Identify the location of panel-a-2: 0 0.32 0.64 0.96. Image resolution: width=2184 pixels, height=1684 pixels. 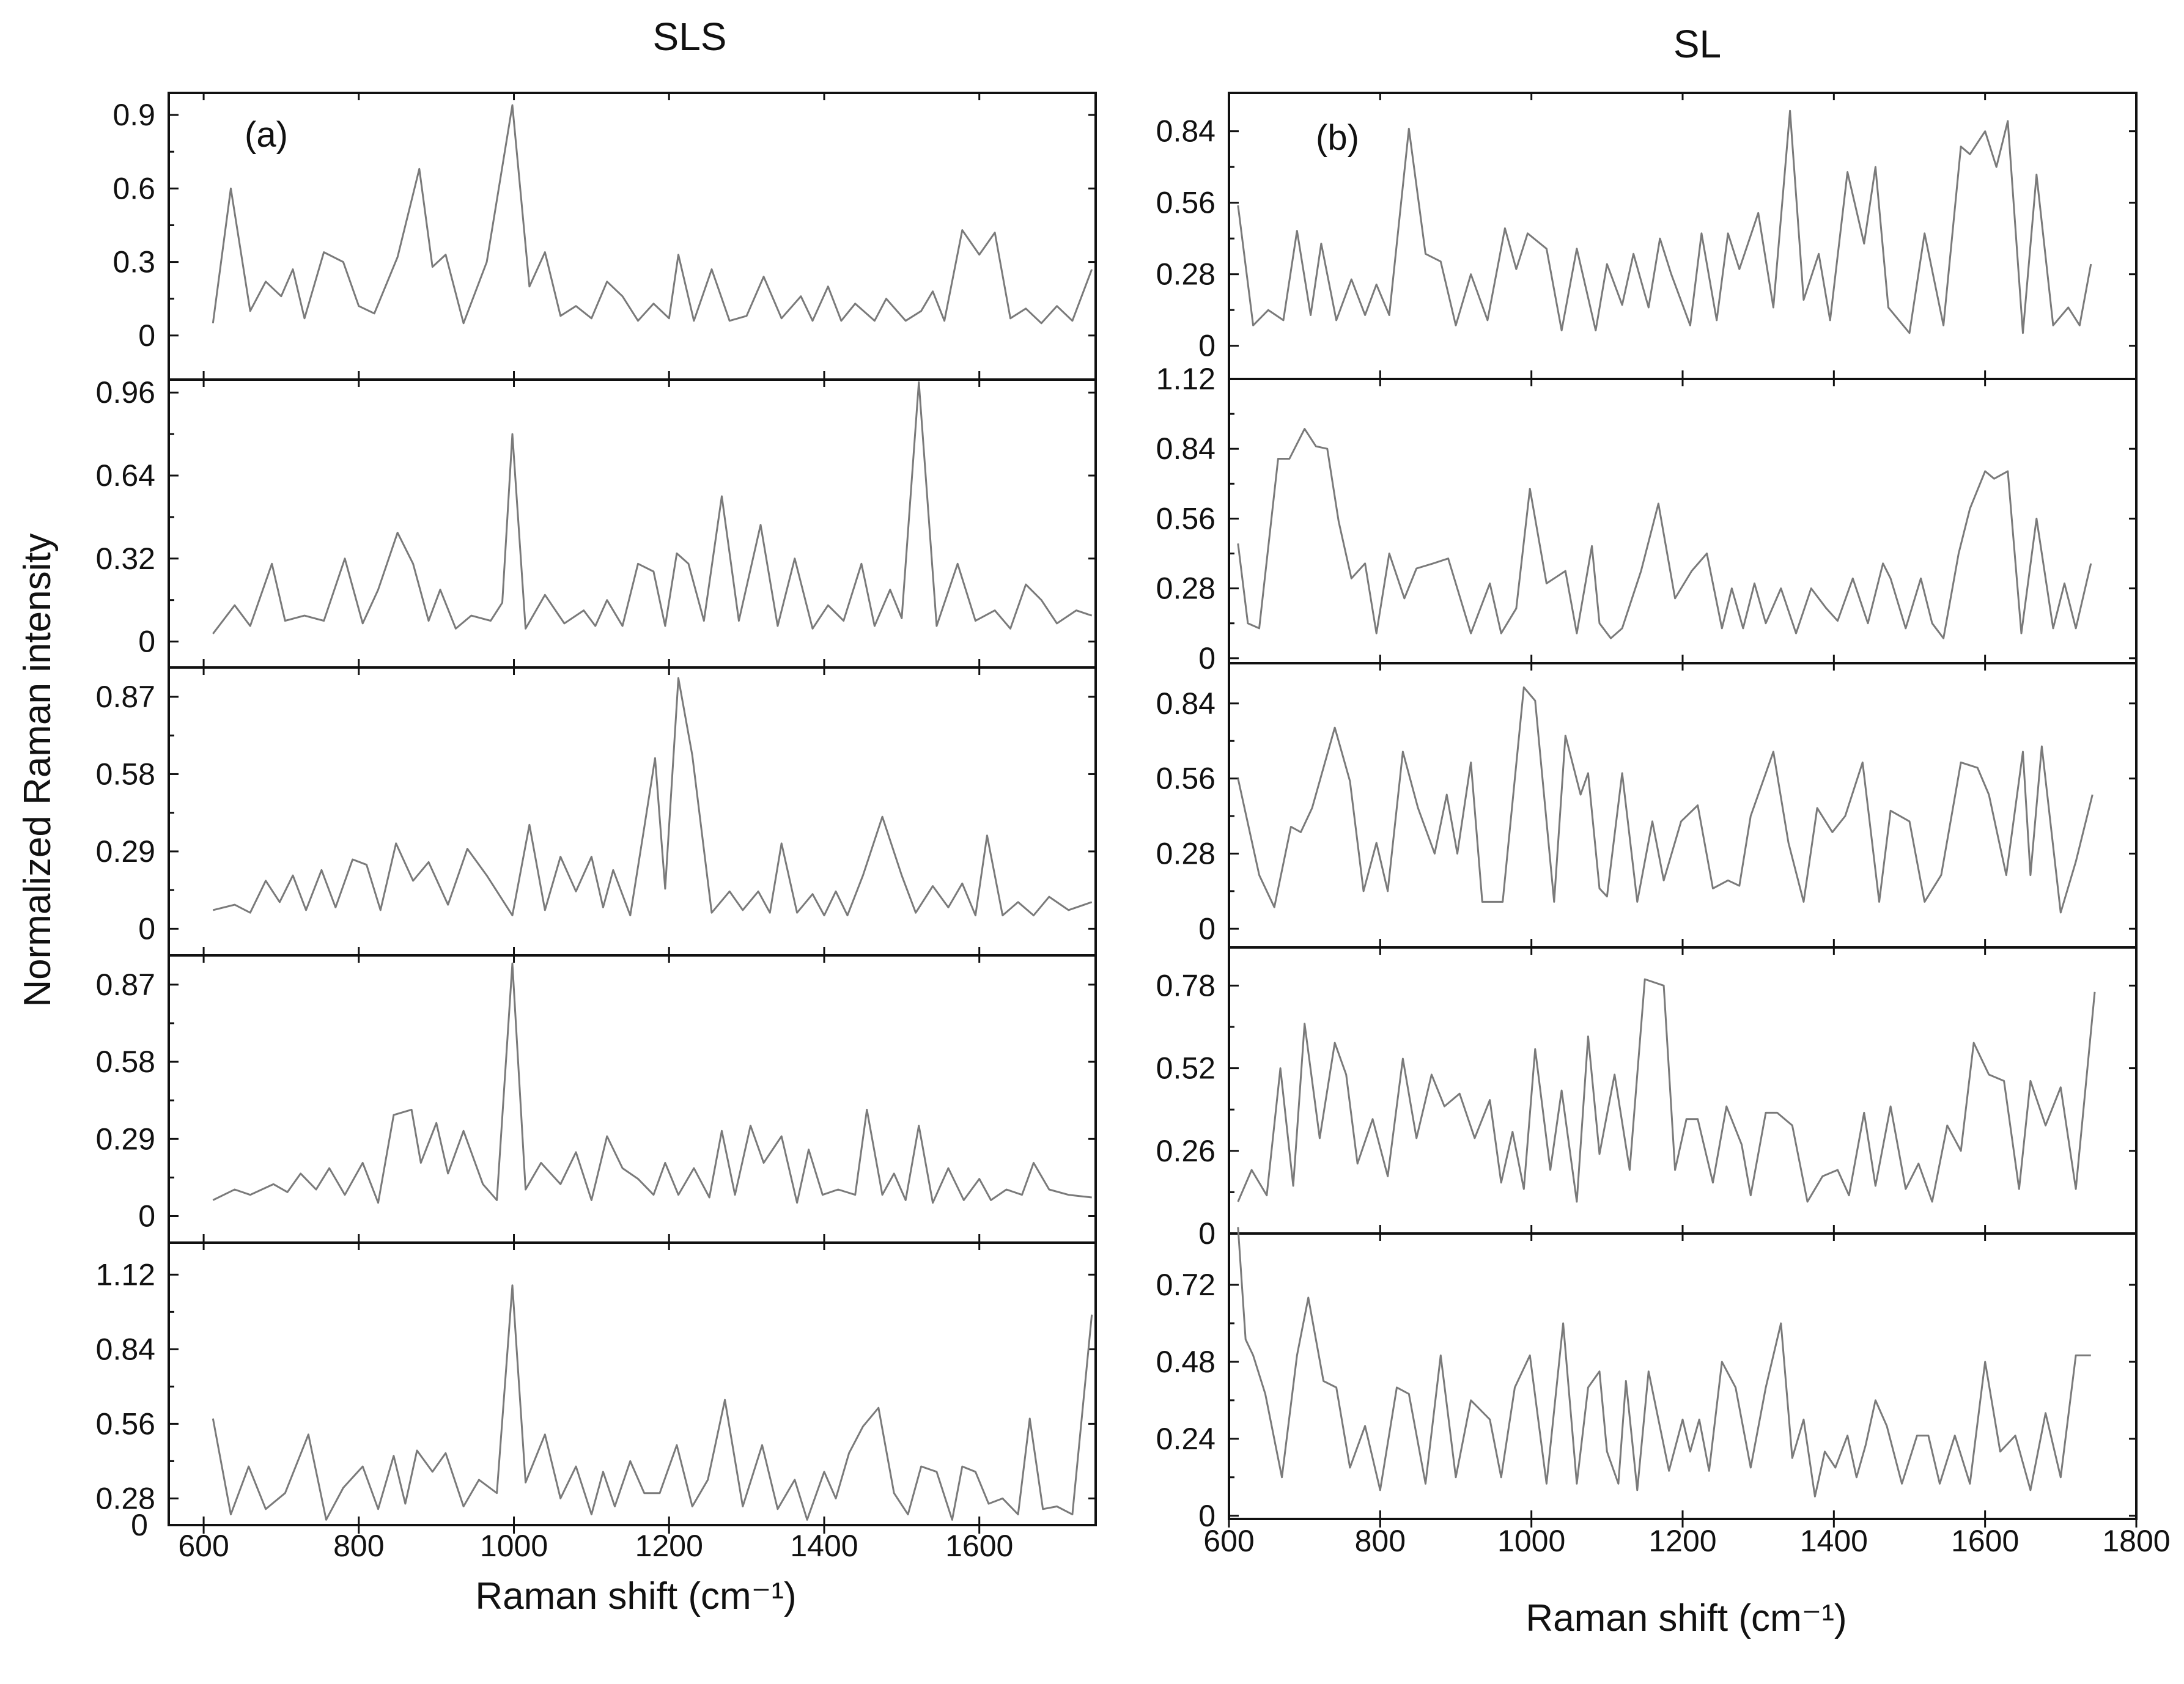
(596, 522).